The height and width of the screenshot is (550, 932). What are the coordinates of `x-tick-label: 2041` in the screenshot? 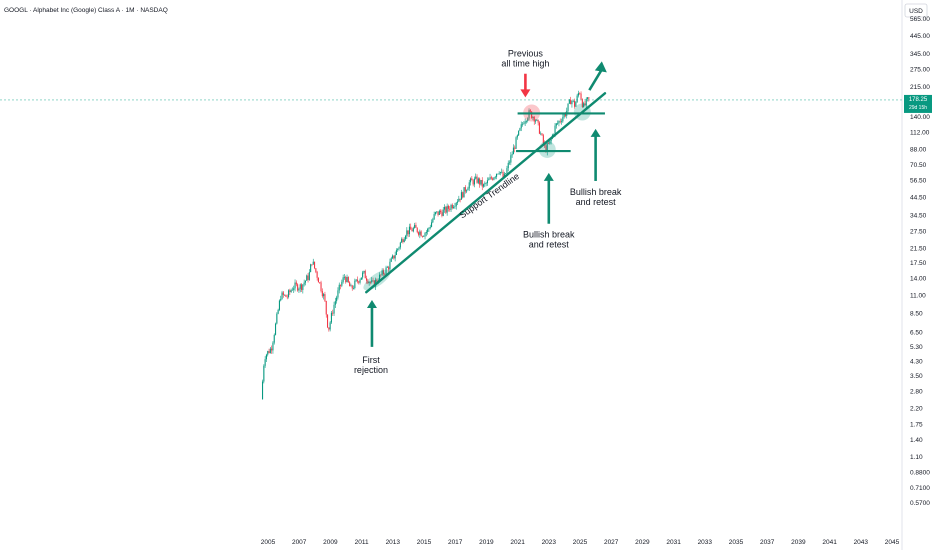 It's located at (829, 542).